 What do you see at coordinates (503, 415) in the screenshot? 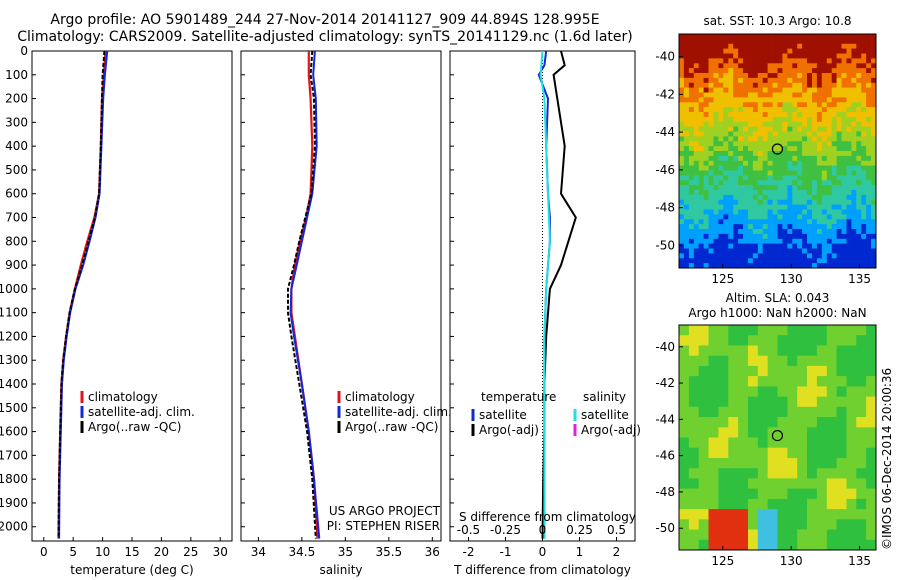
I see `legend-label: satellite` at bounding box center [503, 415].